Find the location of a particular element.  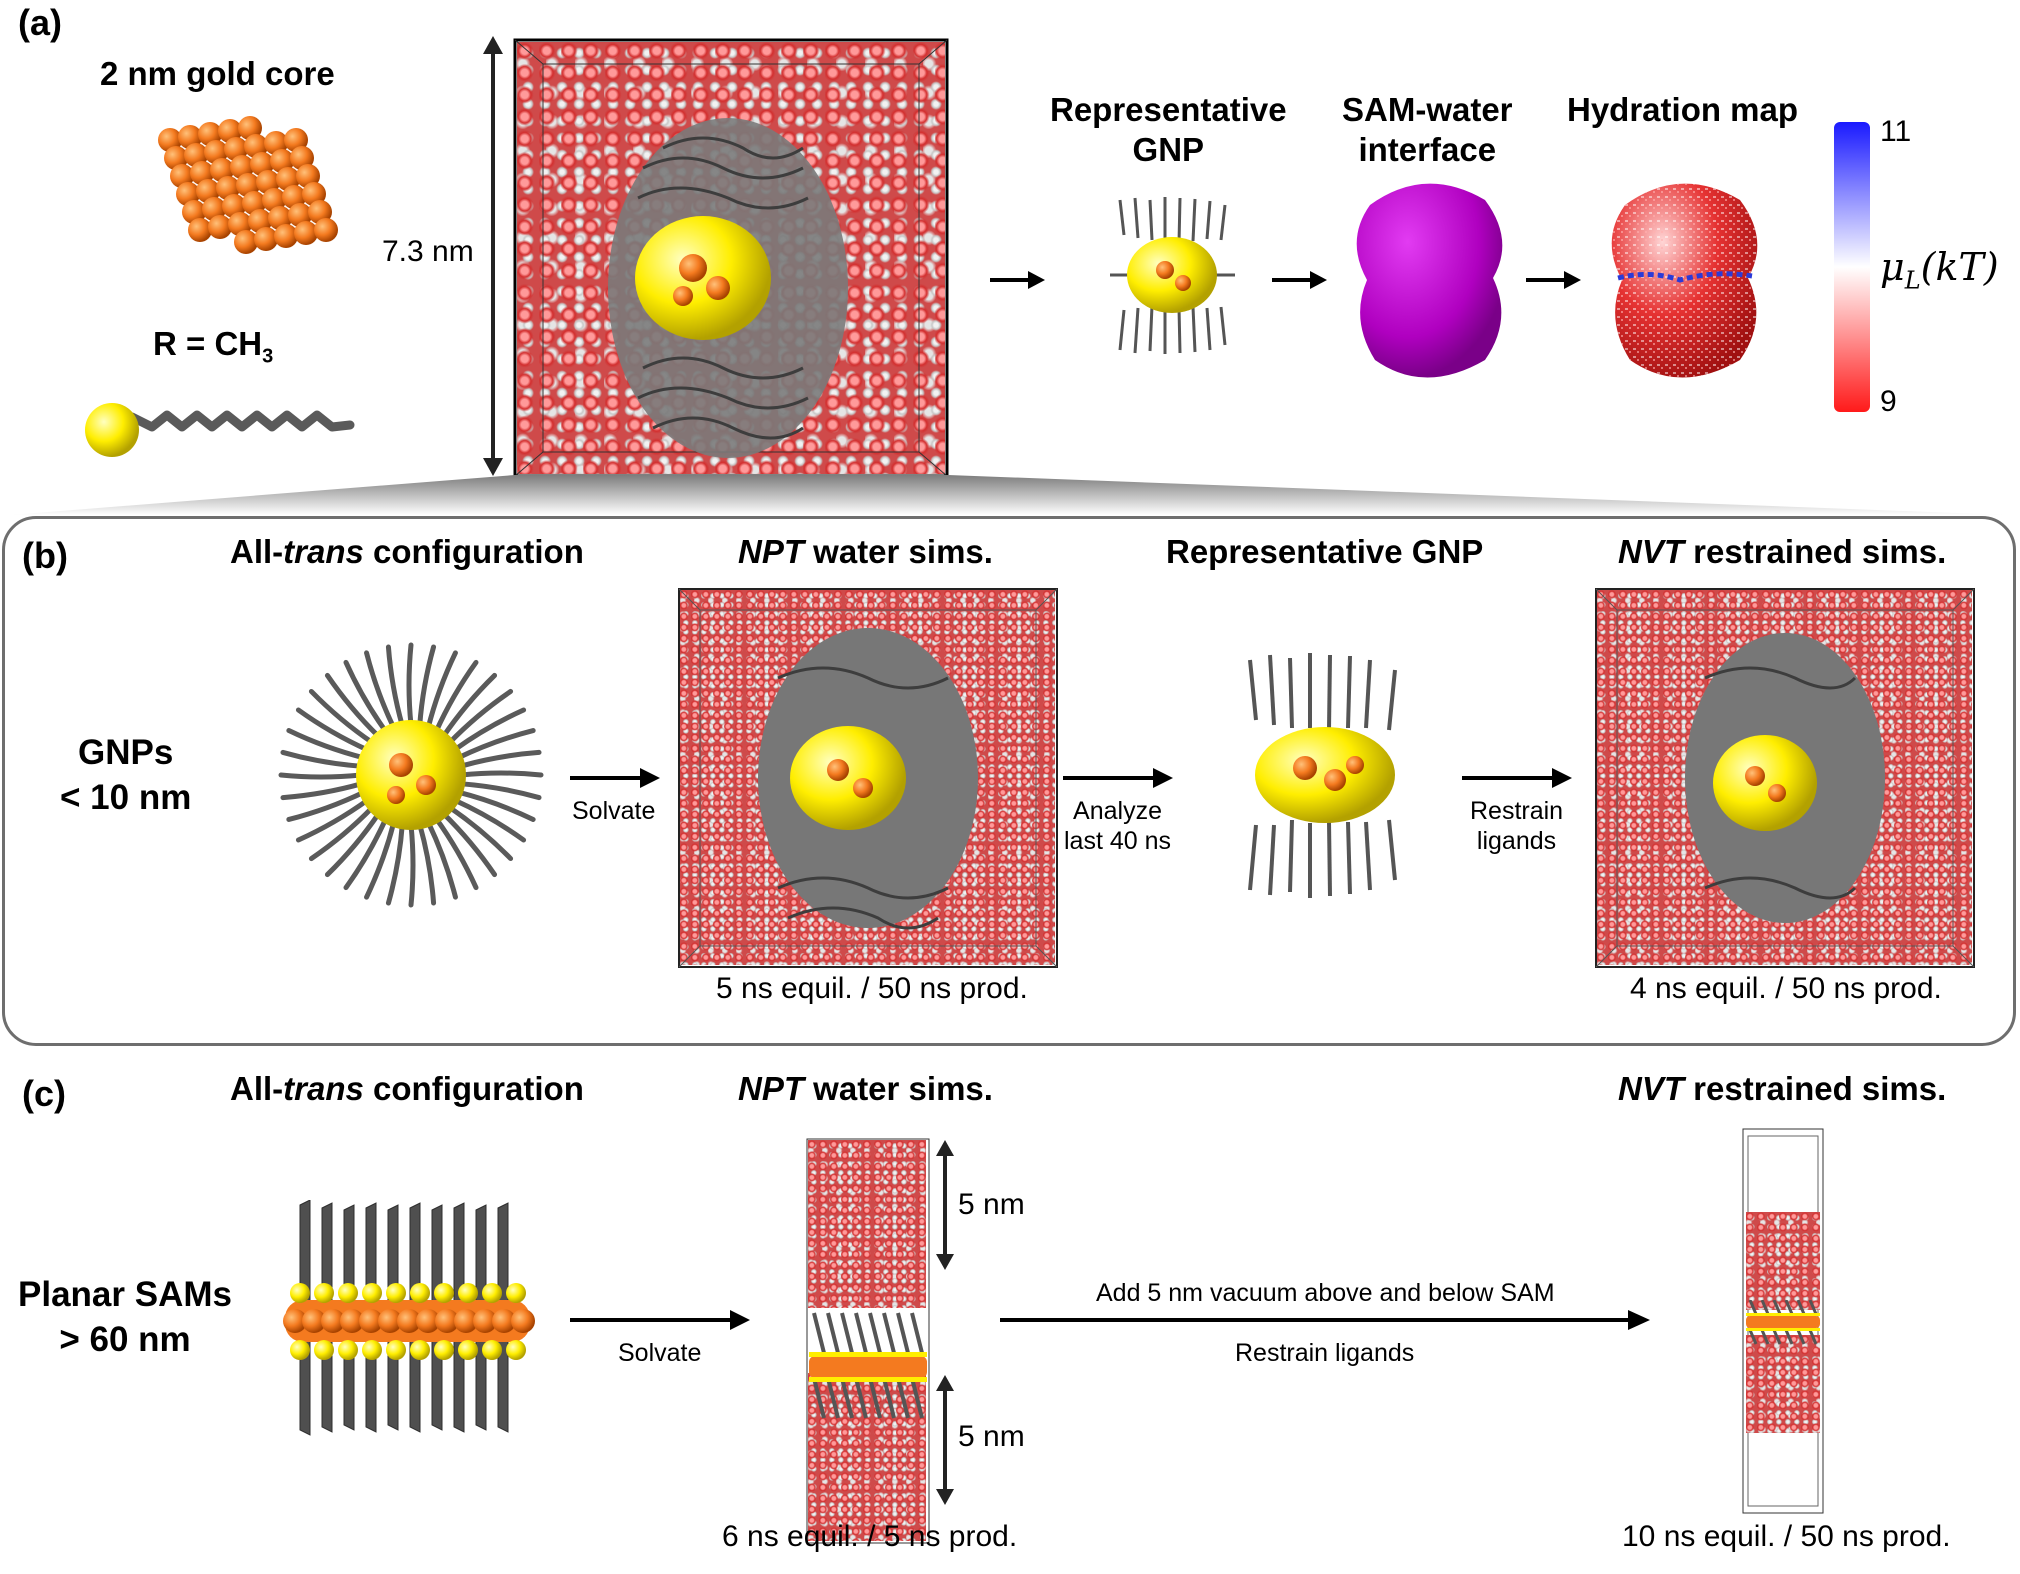

zoom-wedge is located at coordinates (1010, 495).